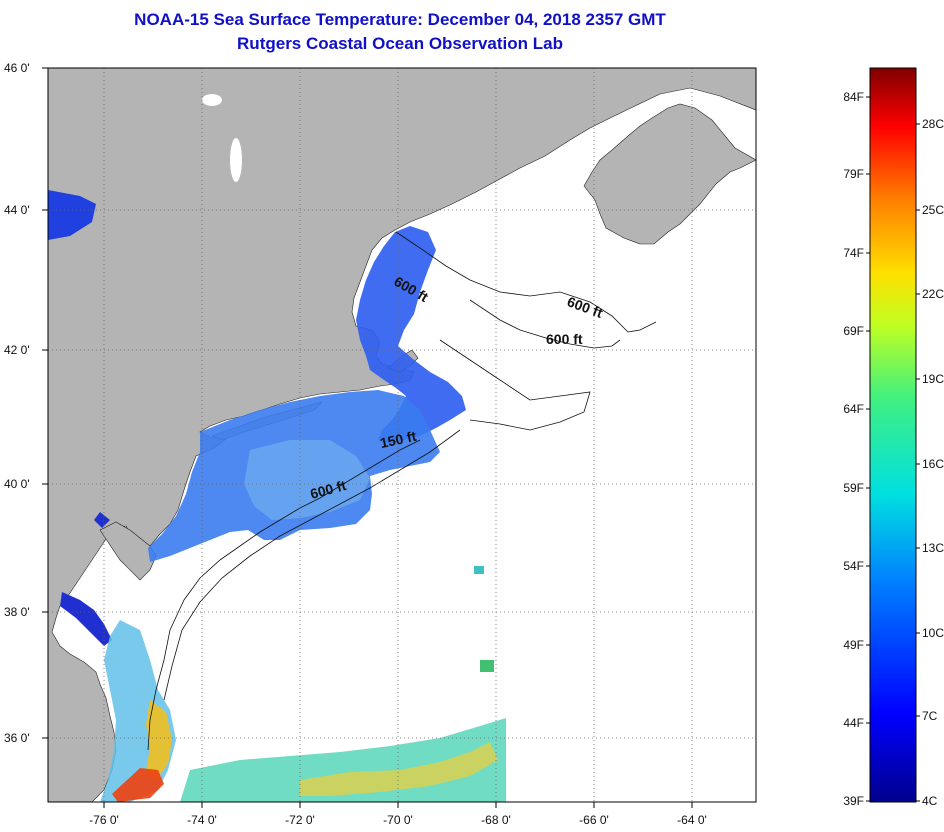  Describe the element at coordinates (399, 769) in the screenshot. I see `sst-gulfstream-warm` at that location.